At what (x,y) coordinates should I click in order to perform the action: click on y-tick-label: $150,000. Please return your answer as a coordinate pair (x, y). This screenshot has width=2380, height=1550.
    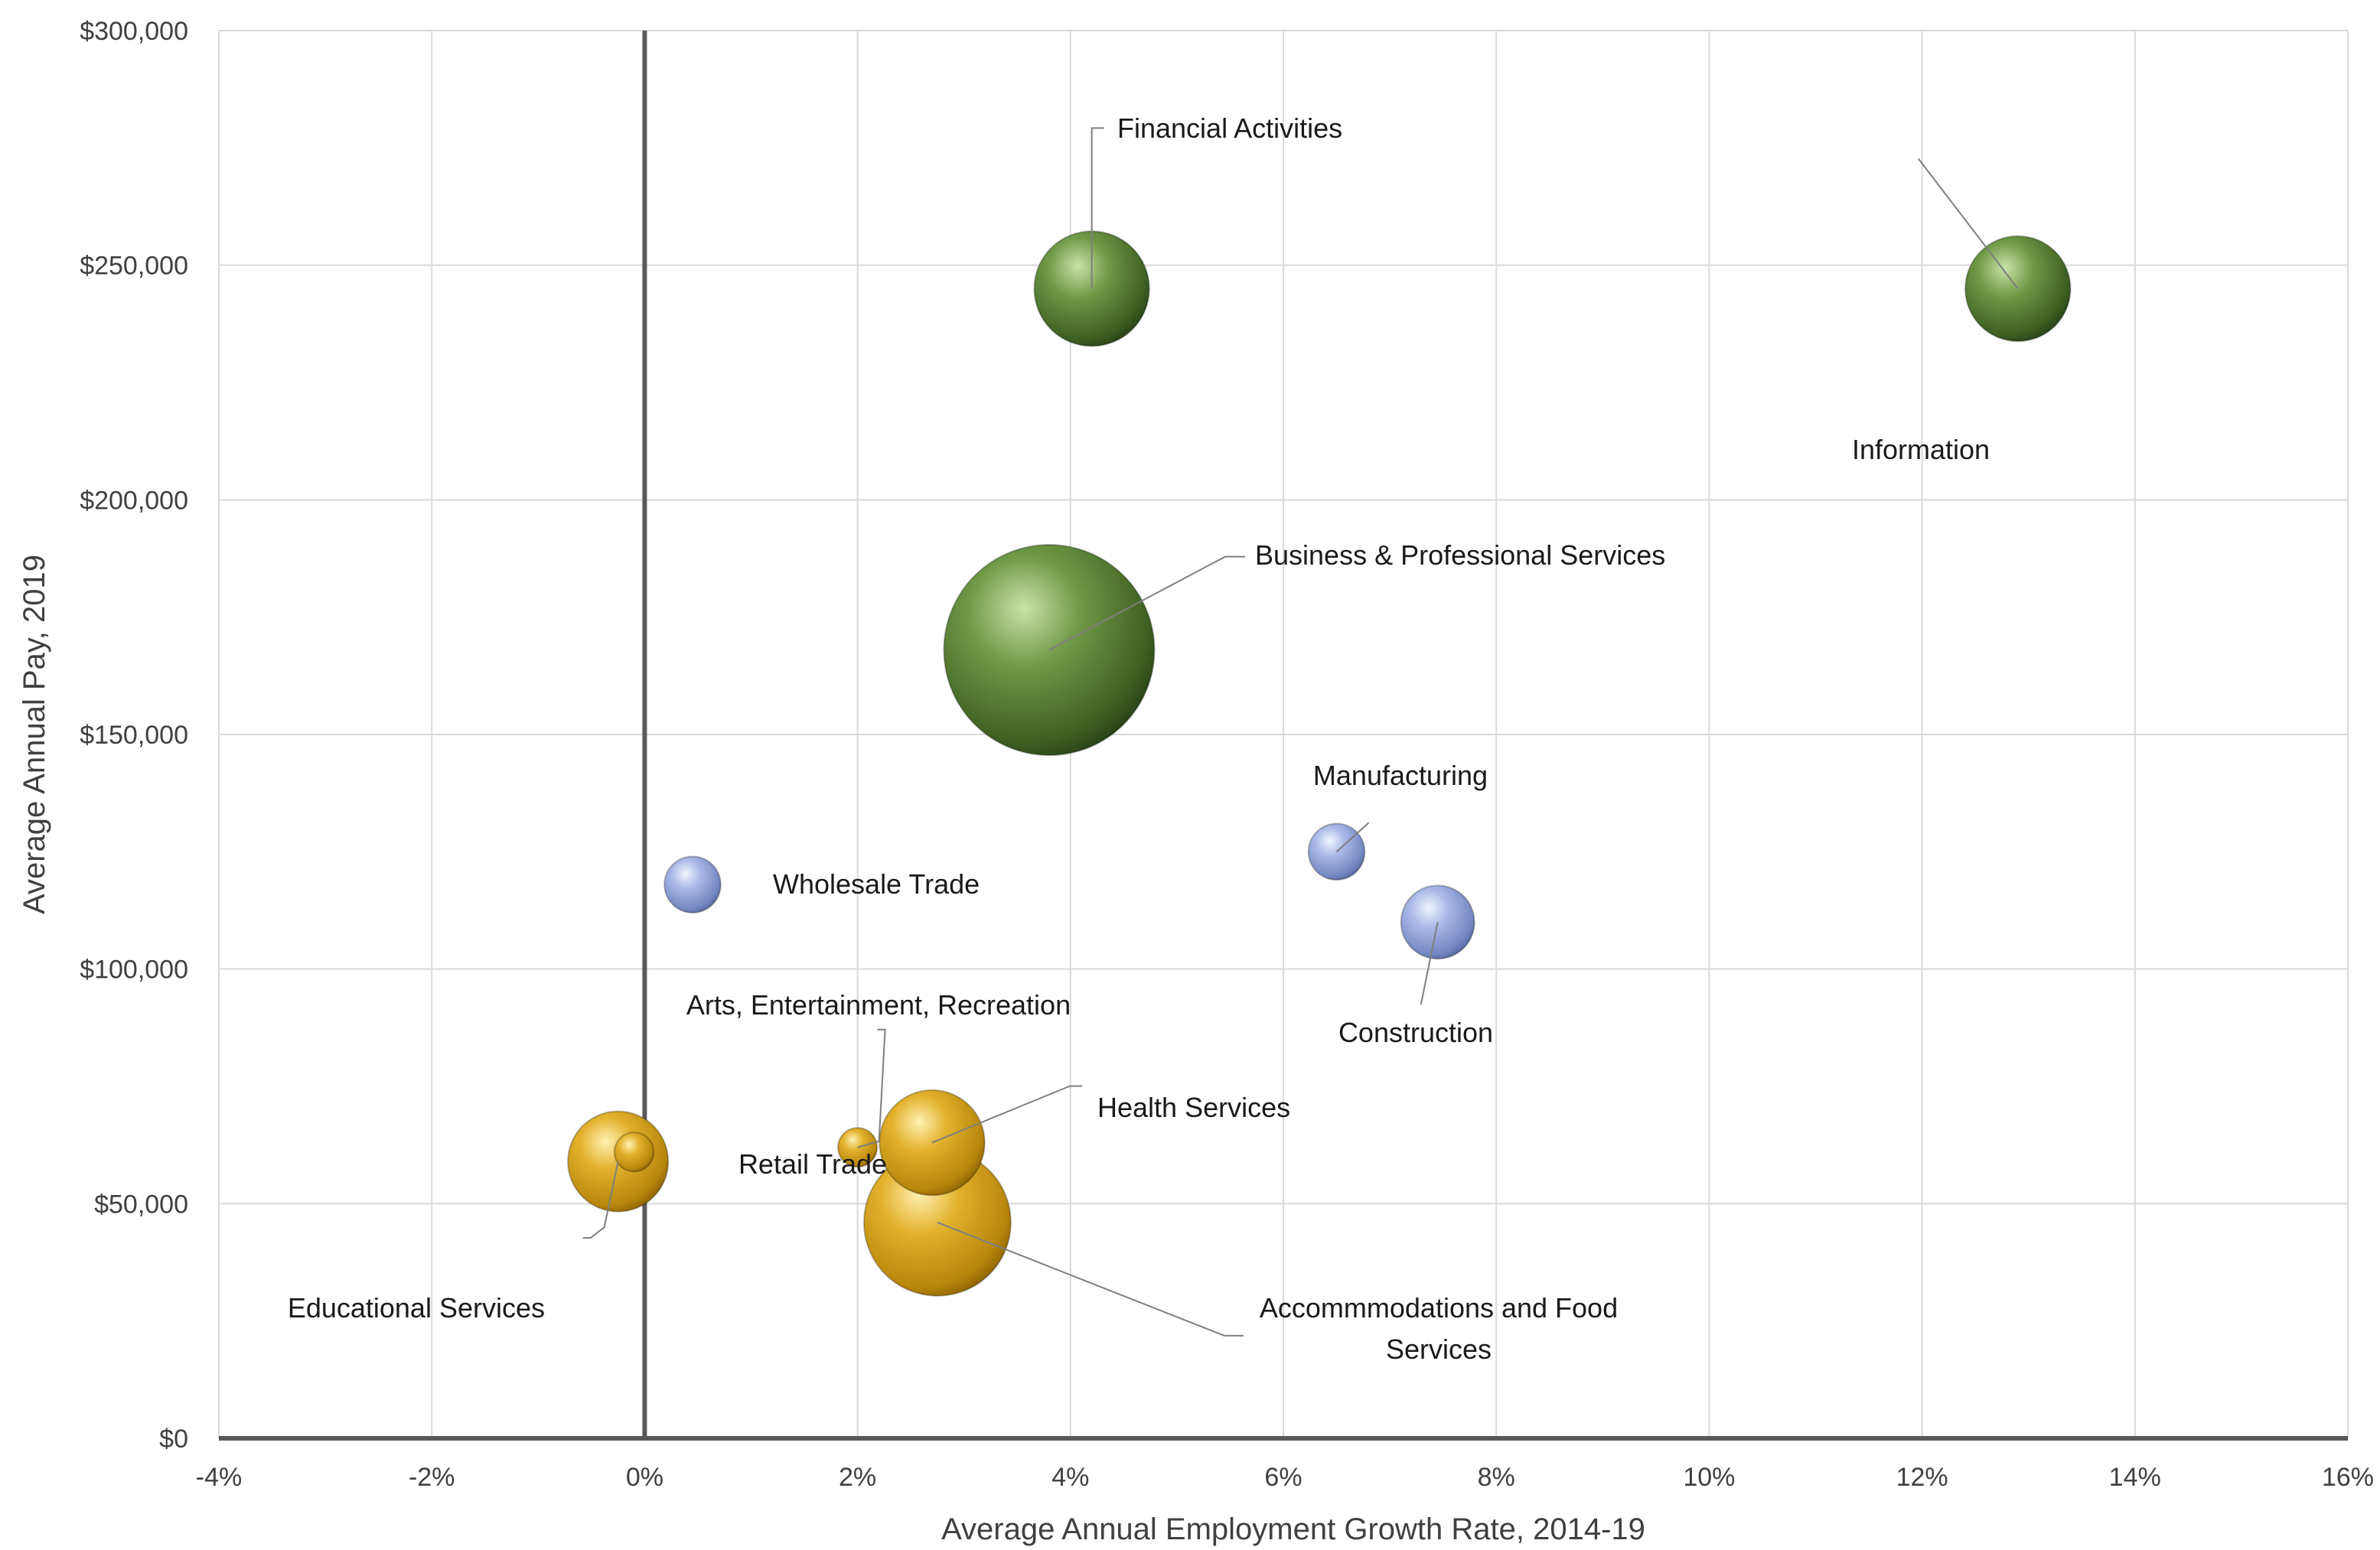
    Looking at the image, I should click on (134, 735).